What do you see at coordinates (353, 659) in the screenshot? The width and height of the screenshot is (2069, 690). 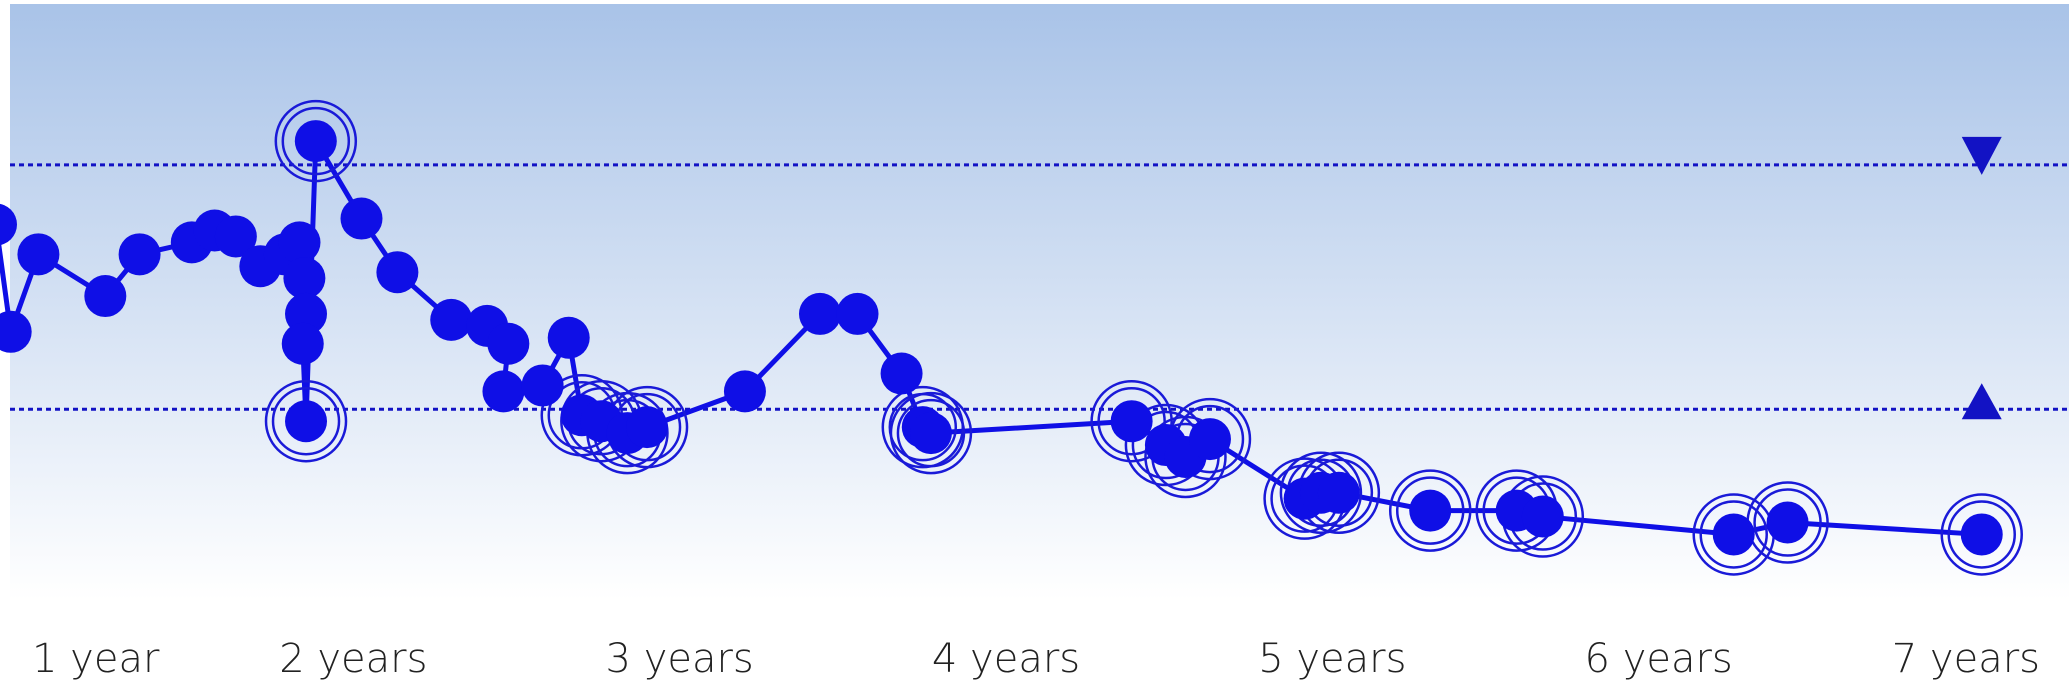 I see `x-tick-label: 2 years` at bounding box center [353, 659].